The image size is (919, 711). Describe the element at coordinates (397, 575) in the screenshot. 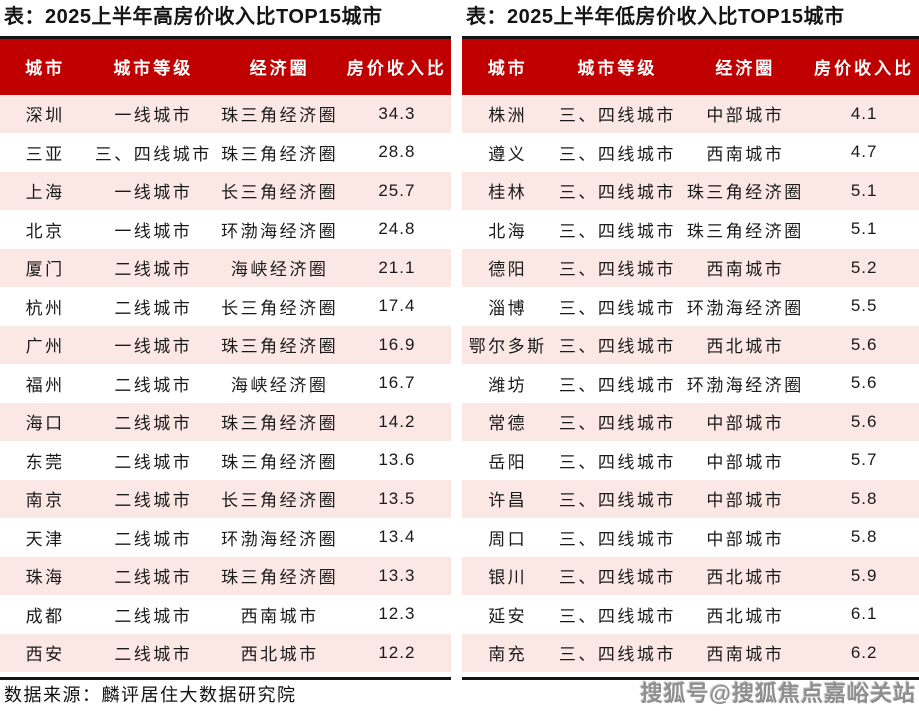

I see `ratio-cell: 13.3` at that location.